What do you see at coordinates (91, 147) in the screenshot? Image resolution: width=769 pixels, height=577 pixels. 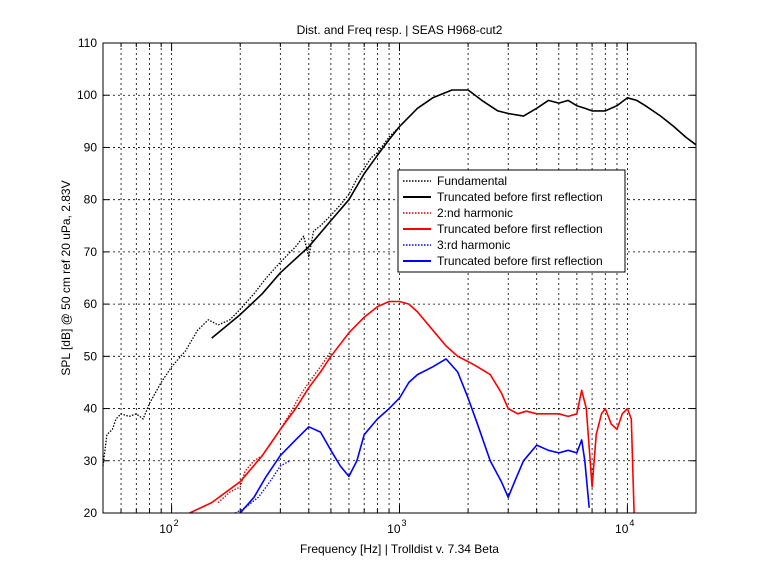 I see `y-tick-label: 90` at bounding box center [91, 147].